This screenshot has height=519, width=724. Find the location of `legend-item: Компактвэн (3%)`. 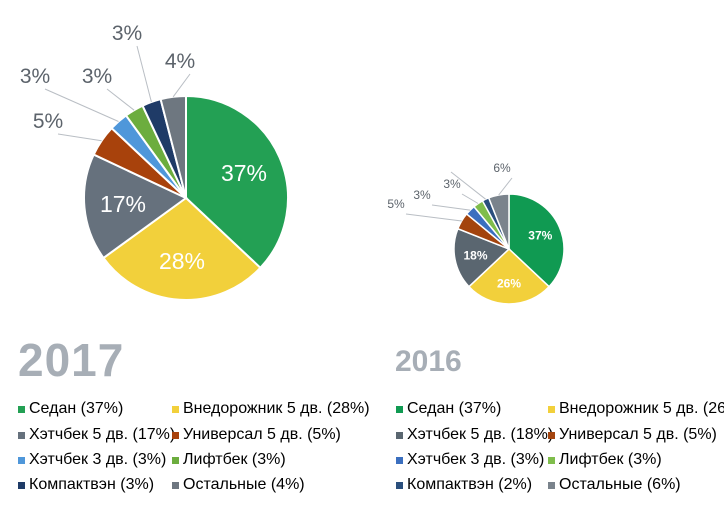

legend-item: Компактвэн (3%) is located at coordinates (86, 485).